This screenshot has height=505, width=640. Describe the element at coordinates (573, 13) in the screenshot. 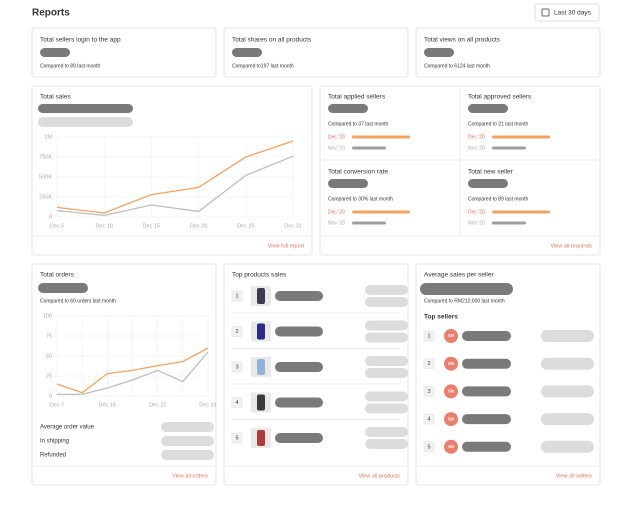

I see `date-range-label: Last 30 days` at that location.